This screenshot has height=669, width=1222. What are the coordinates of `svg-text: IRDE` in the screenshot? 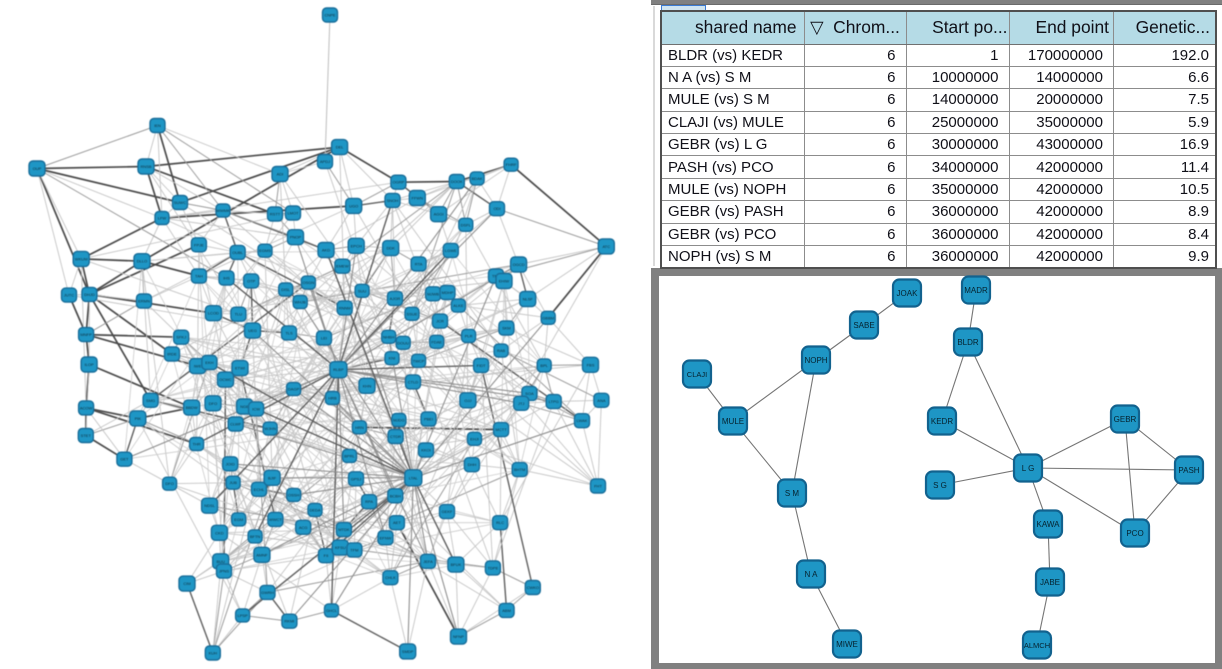 It's located at (172, 354).